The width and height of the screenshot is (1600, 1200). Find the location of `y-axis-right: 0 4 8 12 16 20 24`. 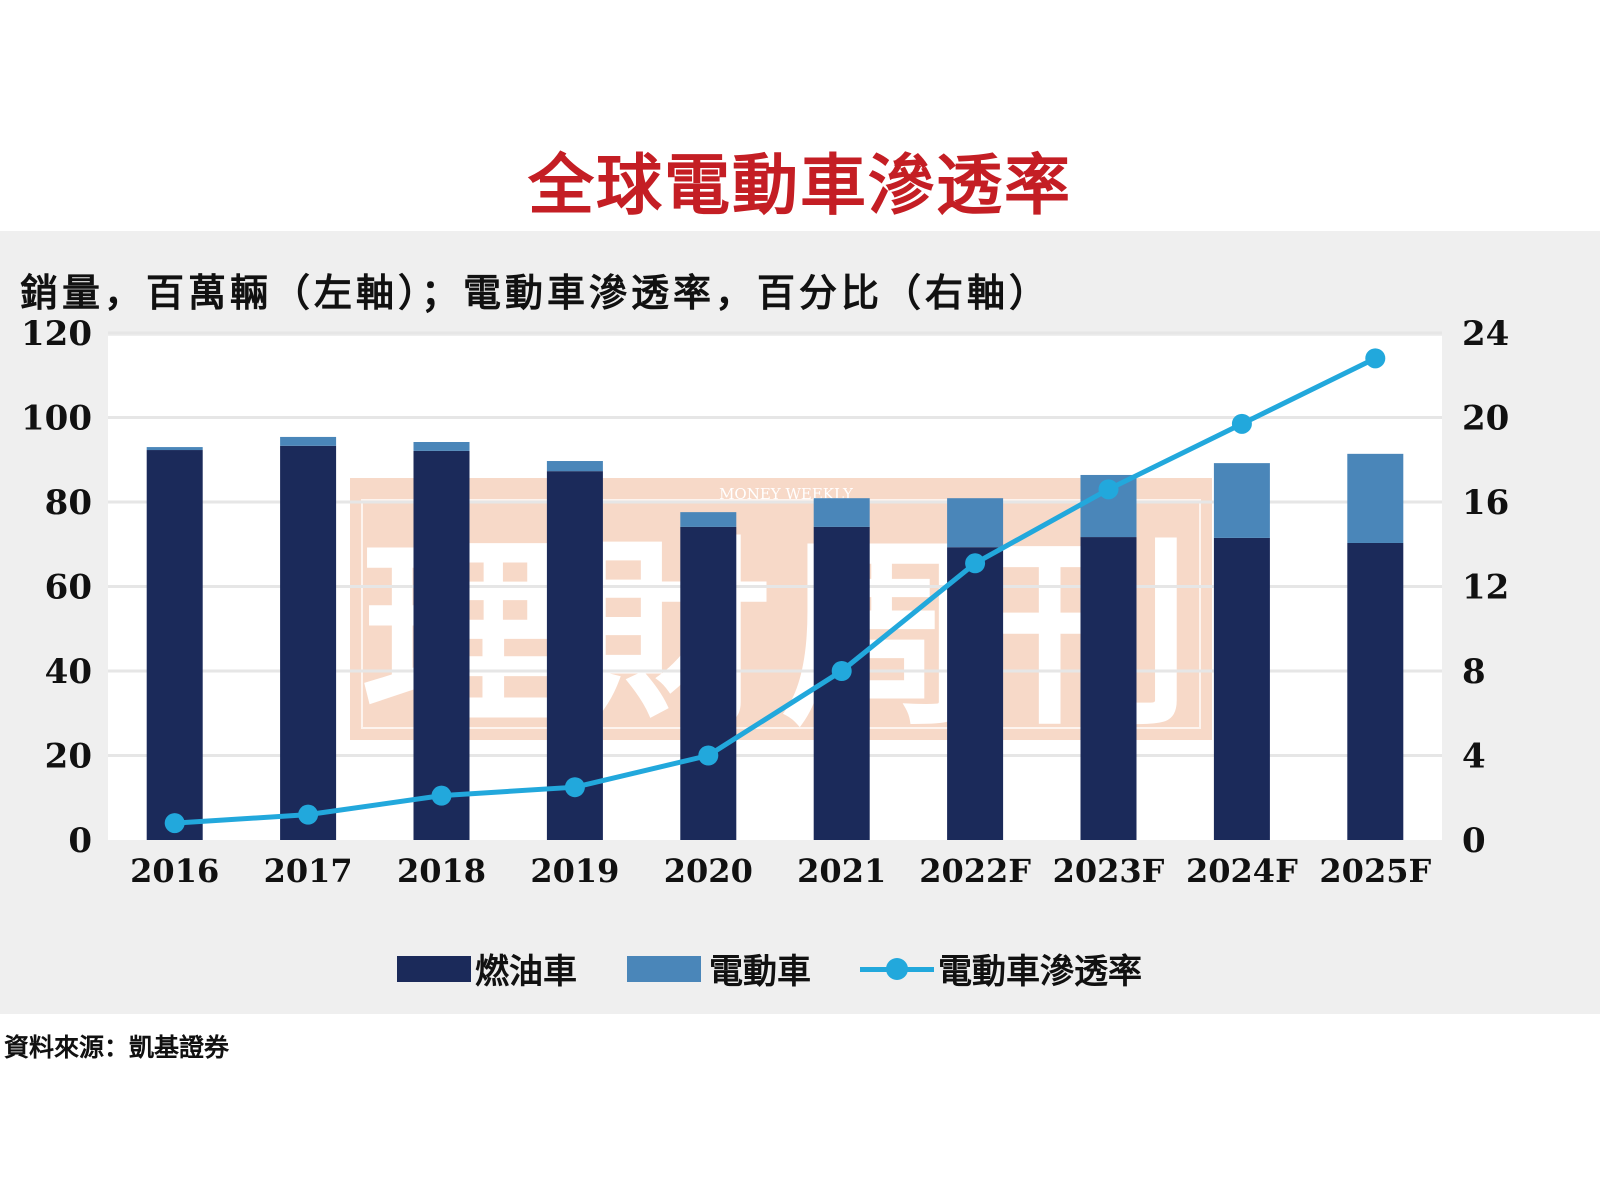

y-axis-right: 0 4 8 12 16 20 24 is located at coordinates (1485, 587).